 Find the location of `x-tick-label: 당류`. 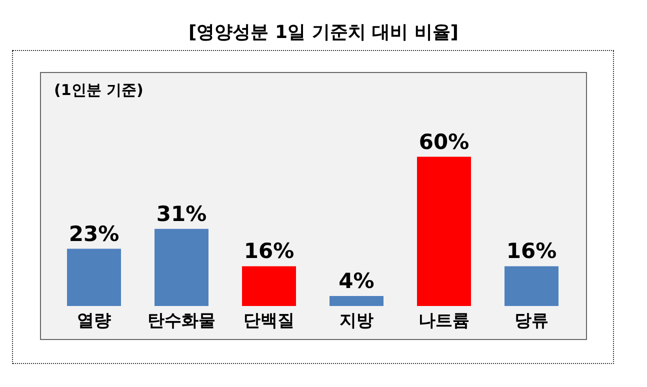

x-tick-label: 당류 is located at coordinates (531, 321).